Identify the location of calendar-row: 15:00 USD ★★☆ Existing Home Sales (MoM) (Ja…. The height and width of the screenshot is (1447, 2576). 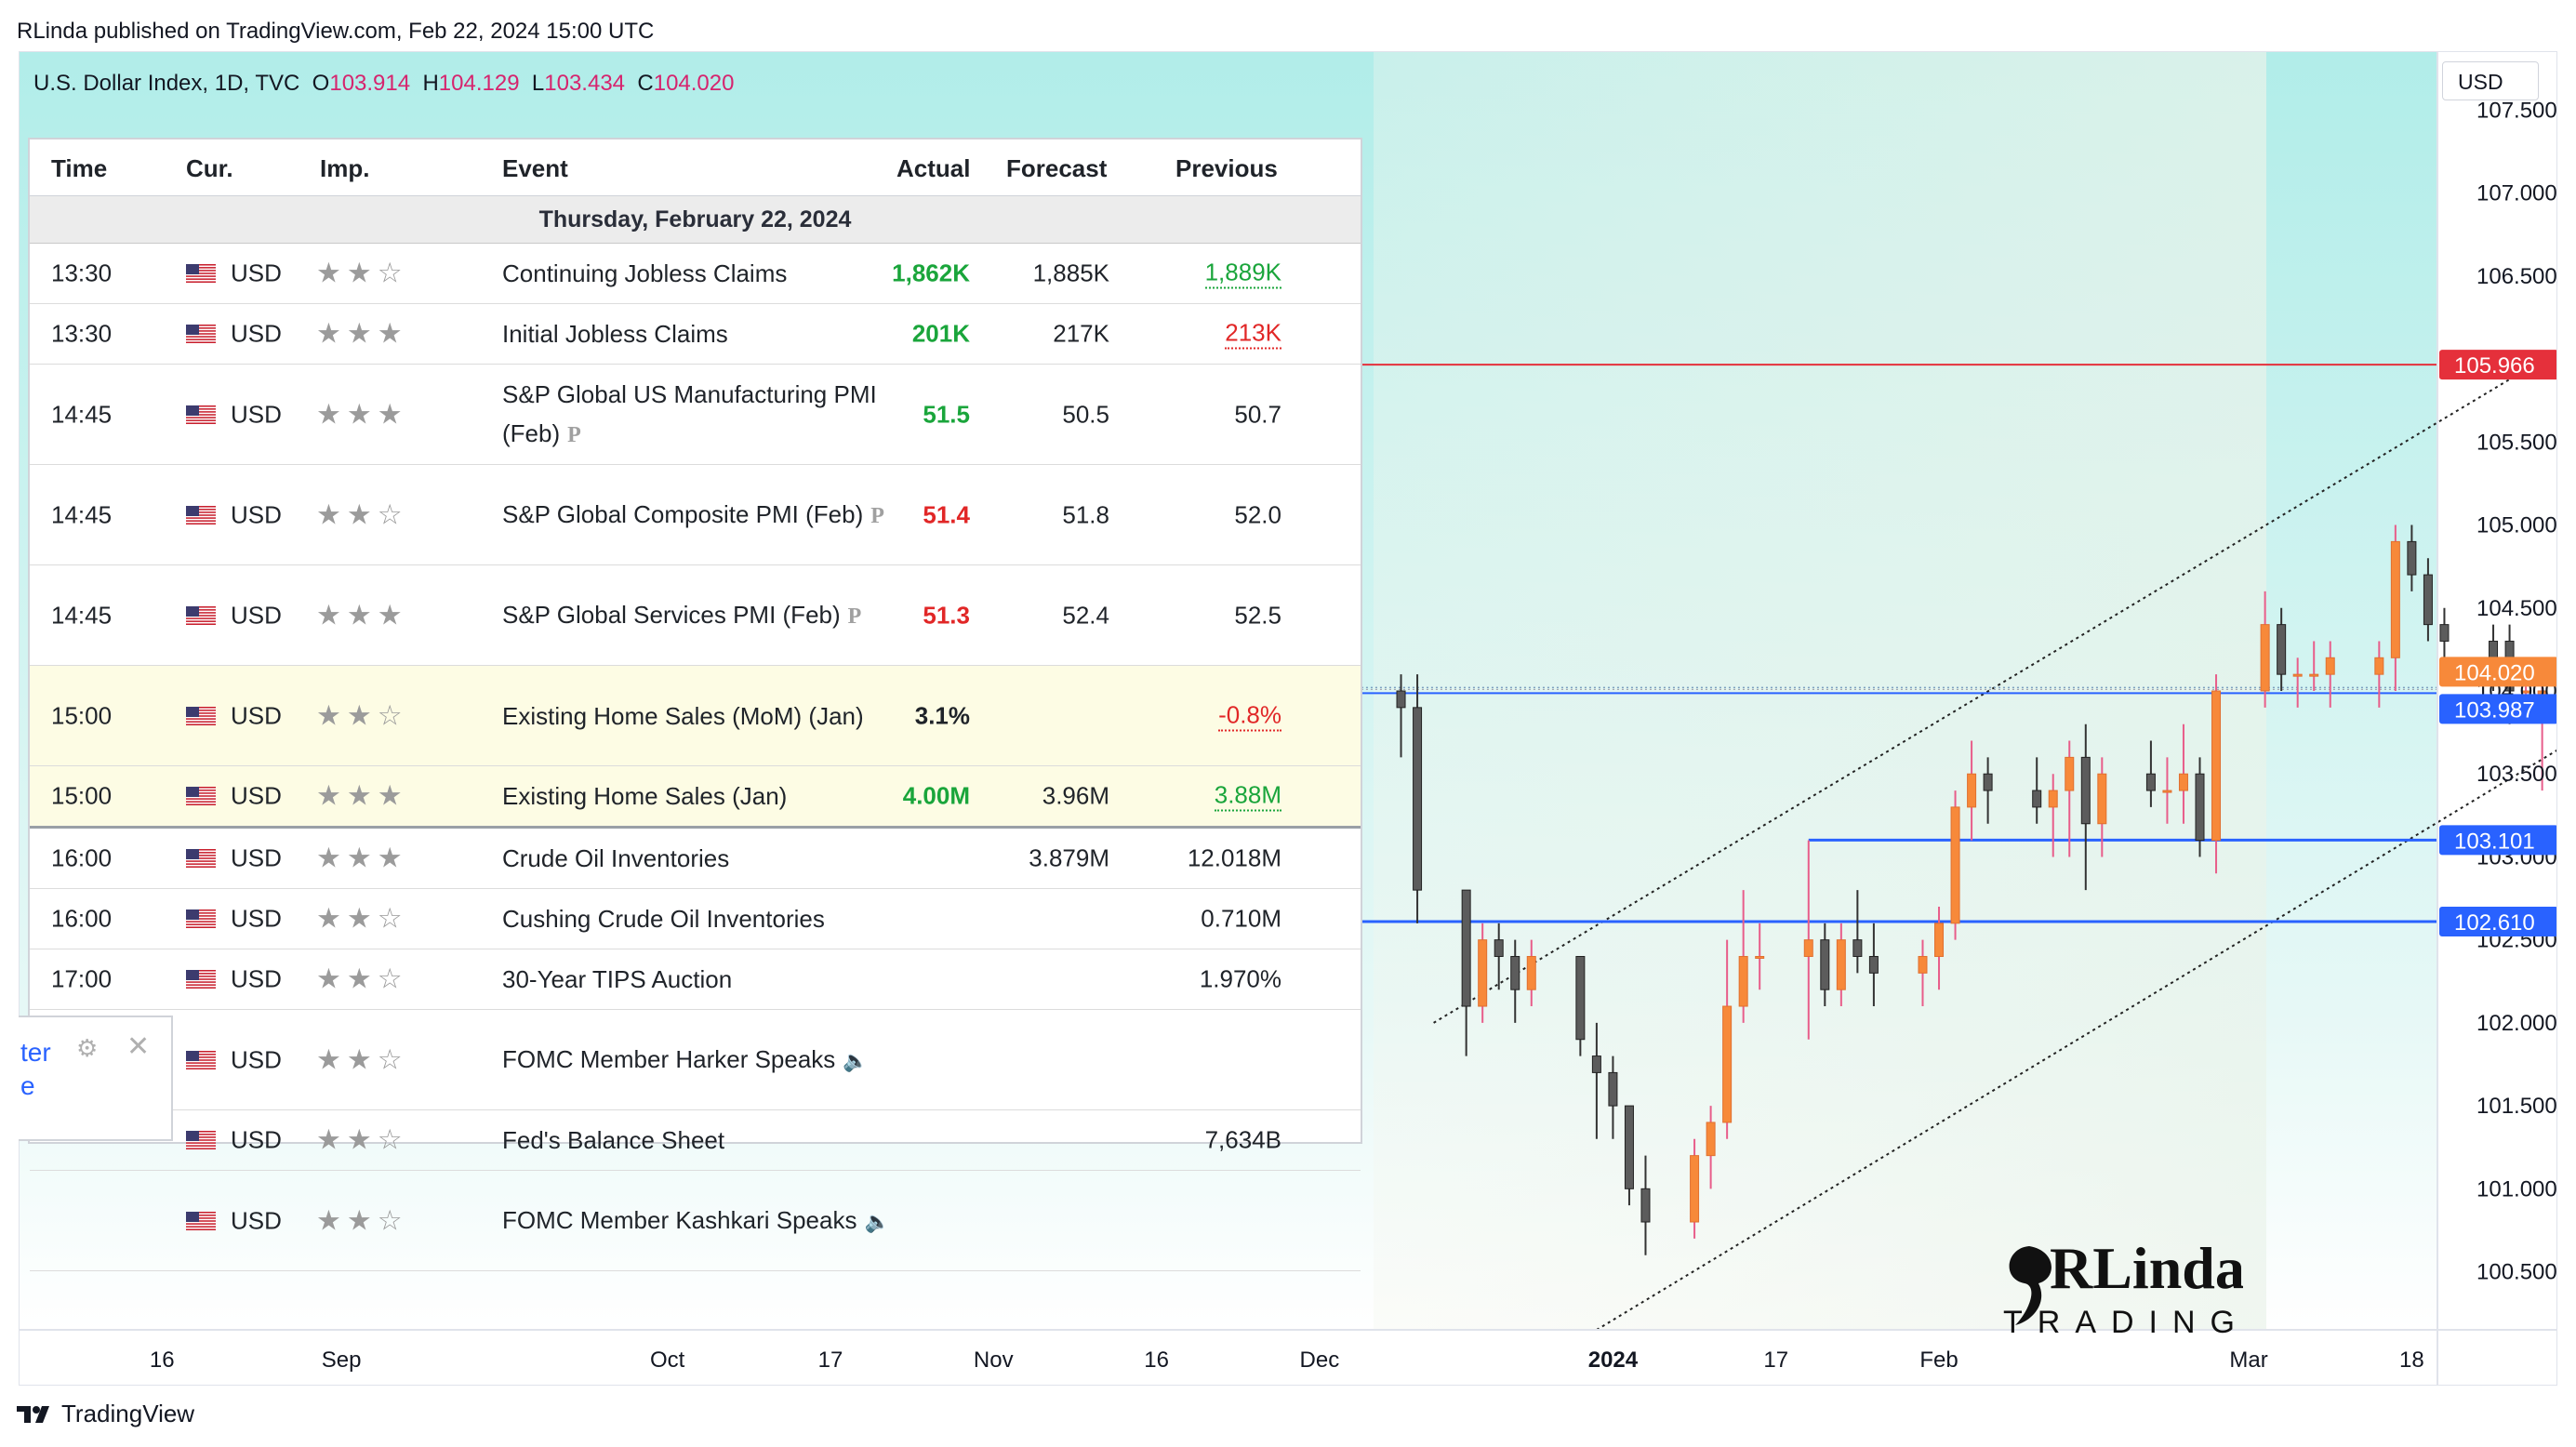
(695, 716).